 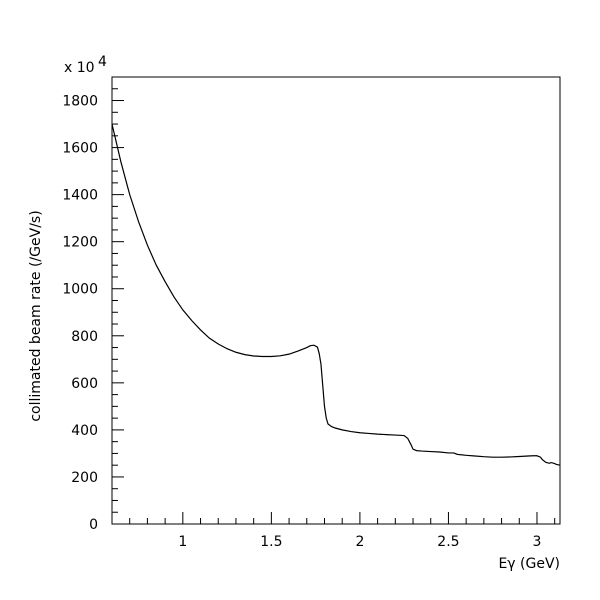 I want to click on y-multiplier-label: x 10, so click(x=79, y=68).